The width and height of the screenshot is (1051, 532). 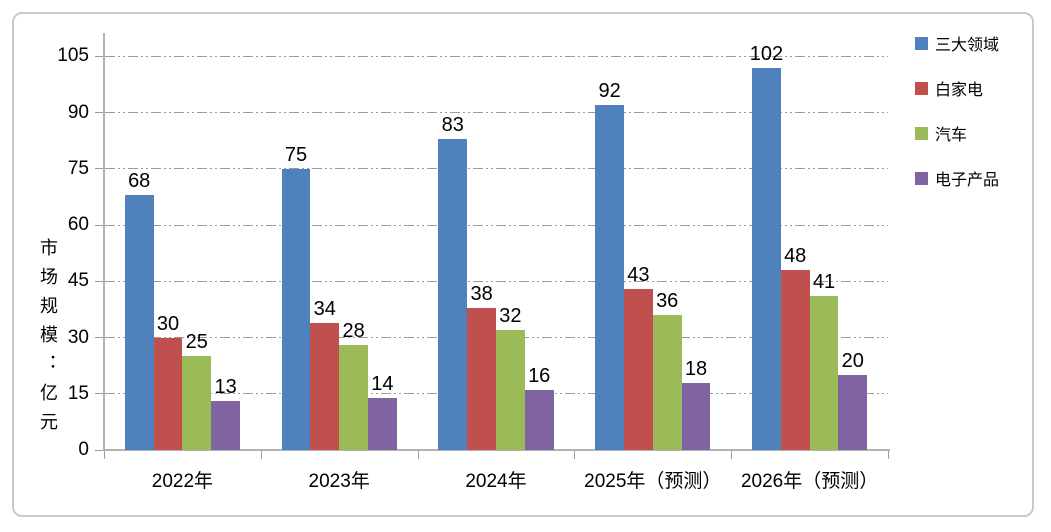 What do you see at coordinates (481, 293) in the screenshot?
I see `bar-value-label: 38` at bounding box center [481, 293].